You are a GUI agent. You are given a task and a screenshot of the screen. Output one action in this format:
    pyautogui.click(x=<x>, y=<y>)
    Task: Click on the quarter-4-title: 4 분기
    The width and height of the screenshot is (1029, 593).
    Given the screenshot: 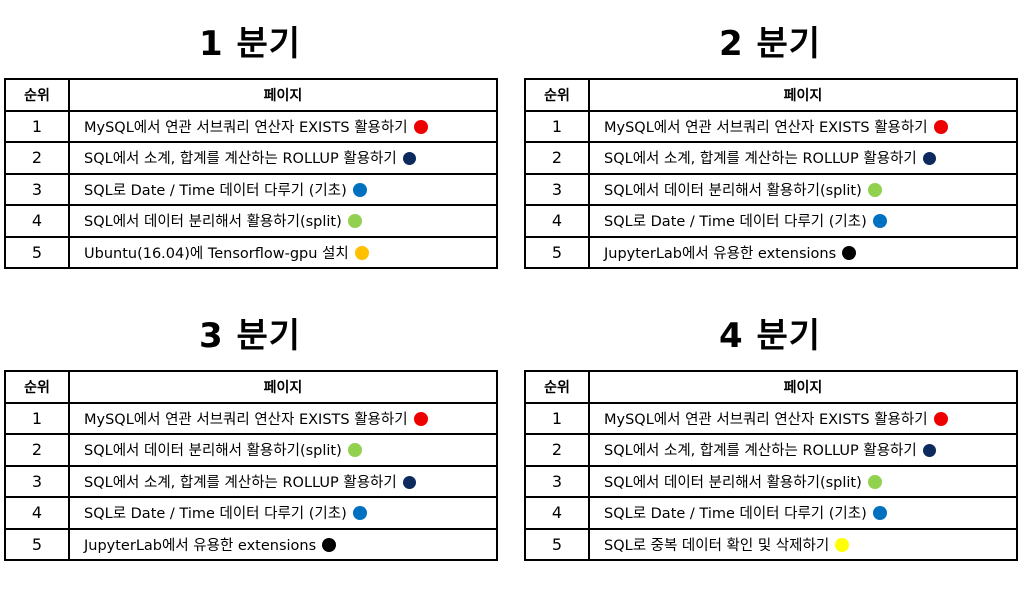 What is the action you would take?
    pyautogui.click(x=770, y=336)
    